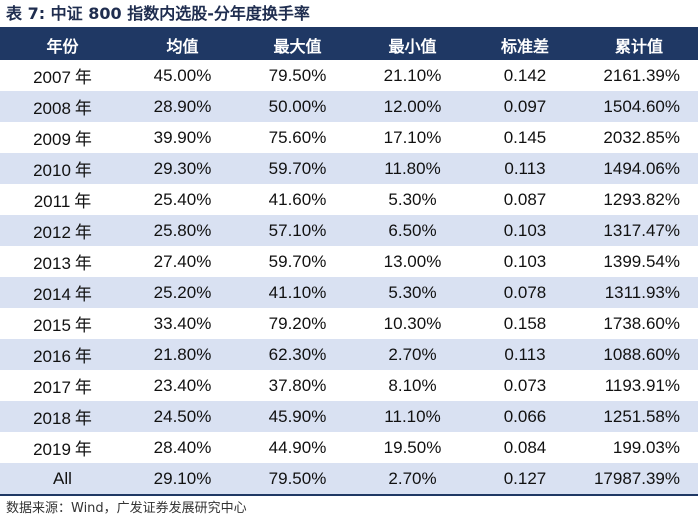 The image size is (698, 516). I want to click on cumulative-cell: 1193.91%, so click(639, 385).